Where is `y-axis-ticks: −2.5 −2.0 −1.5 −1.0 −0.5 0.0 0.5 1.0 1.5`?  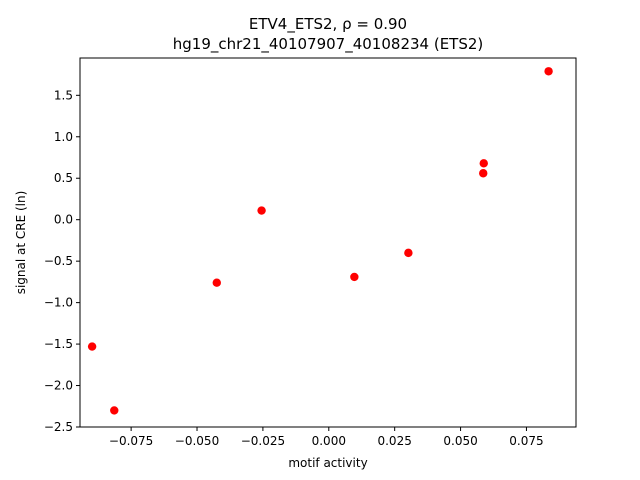
y-axis-ticks: −2.5 −2.0 −1.5 −1.0 −0.5 0.0 0.5 1.0 1.5 is located at coordinates (62, 261).